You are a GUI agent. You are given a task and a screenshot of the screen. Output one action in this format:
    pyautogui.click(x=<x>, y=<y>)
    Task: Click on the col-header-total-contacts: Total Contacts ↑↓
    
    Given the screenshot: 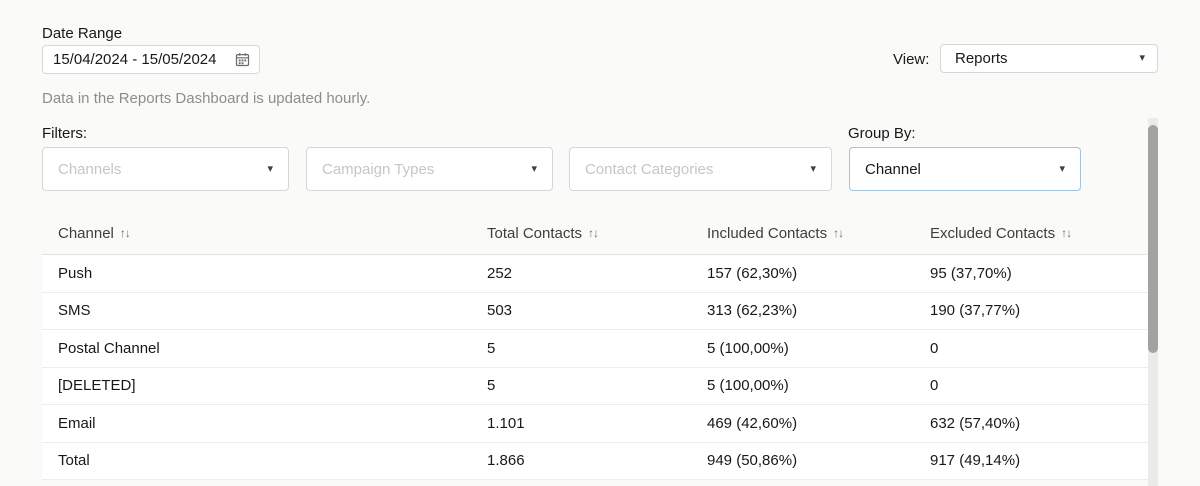 What is the action you would take?
    pyautogui.click(x=543, y=233)
    